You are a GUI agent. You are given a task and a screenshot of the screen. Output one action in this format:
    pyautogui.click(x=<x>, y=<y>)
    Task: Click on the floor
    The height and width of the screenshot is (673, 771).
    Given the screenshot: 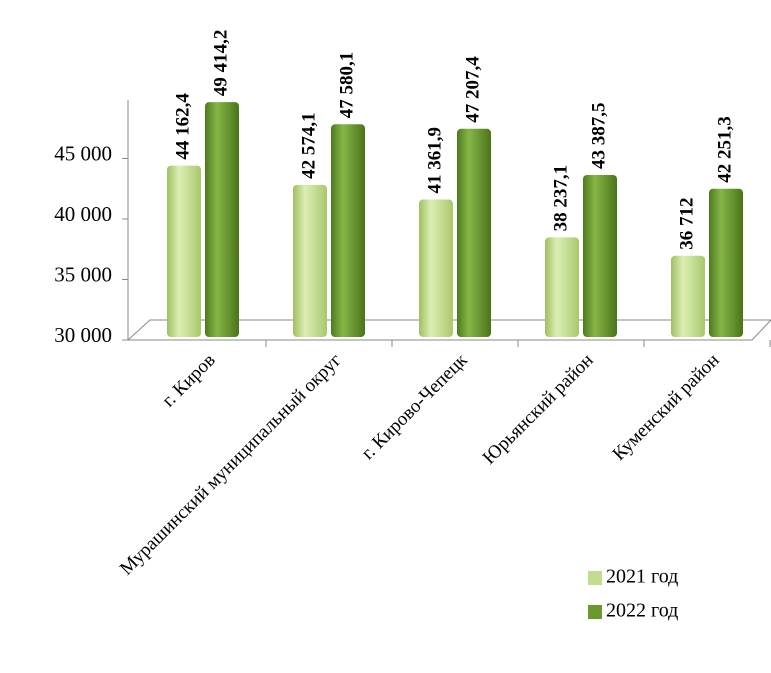 What is the action you would take?
    pyautogui.click(x=448, y=330)
    